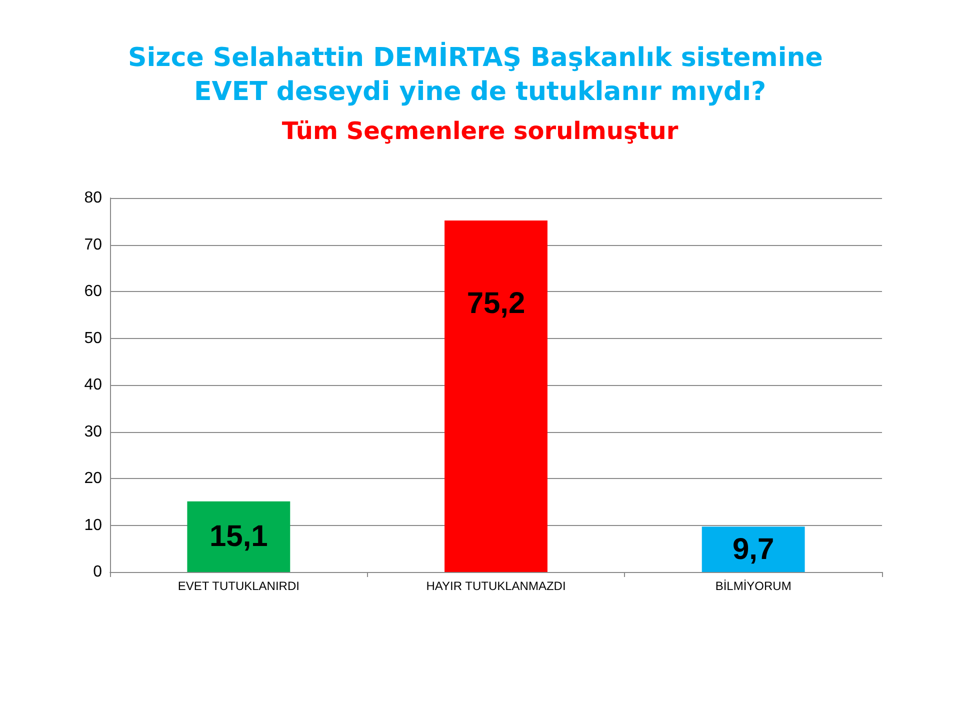 This screenshot has width=960, height=720. Describe the element at coordinates (93, 431) in the screenshot. I see `y-tick-label: 30` at that location.